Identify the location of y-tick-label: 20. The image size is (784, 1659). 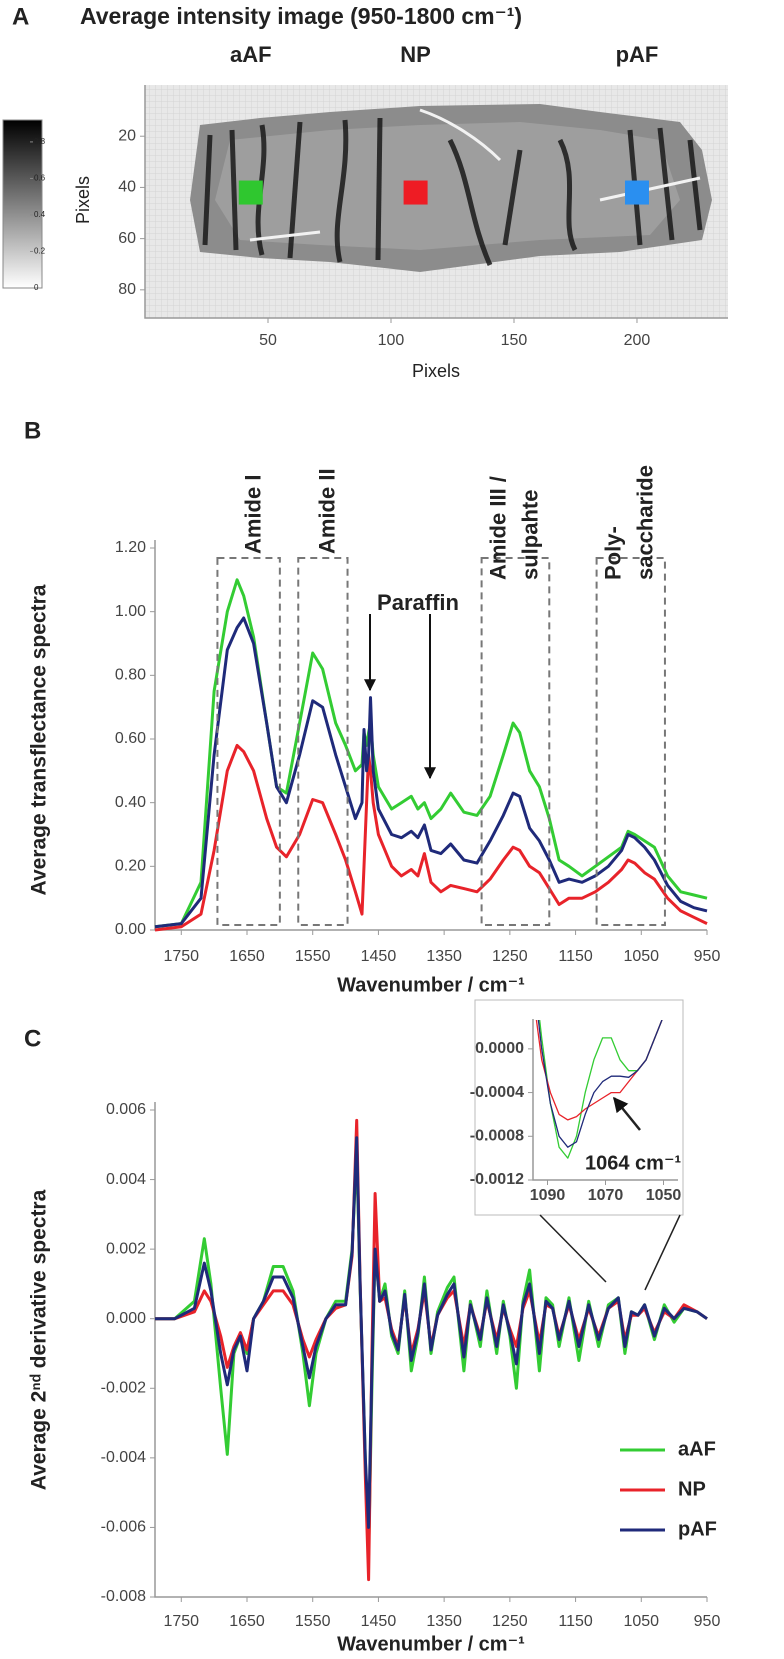
(127, 135).